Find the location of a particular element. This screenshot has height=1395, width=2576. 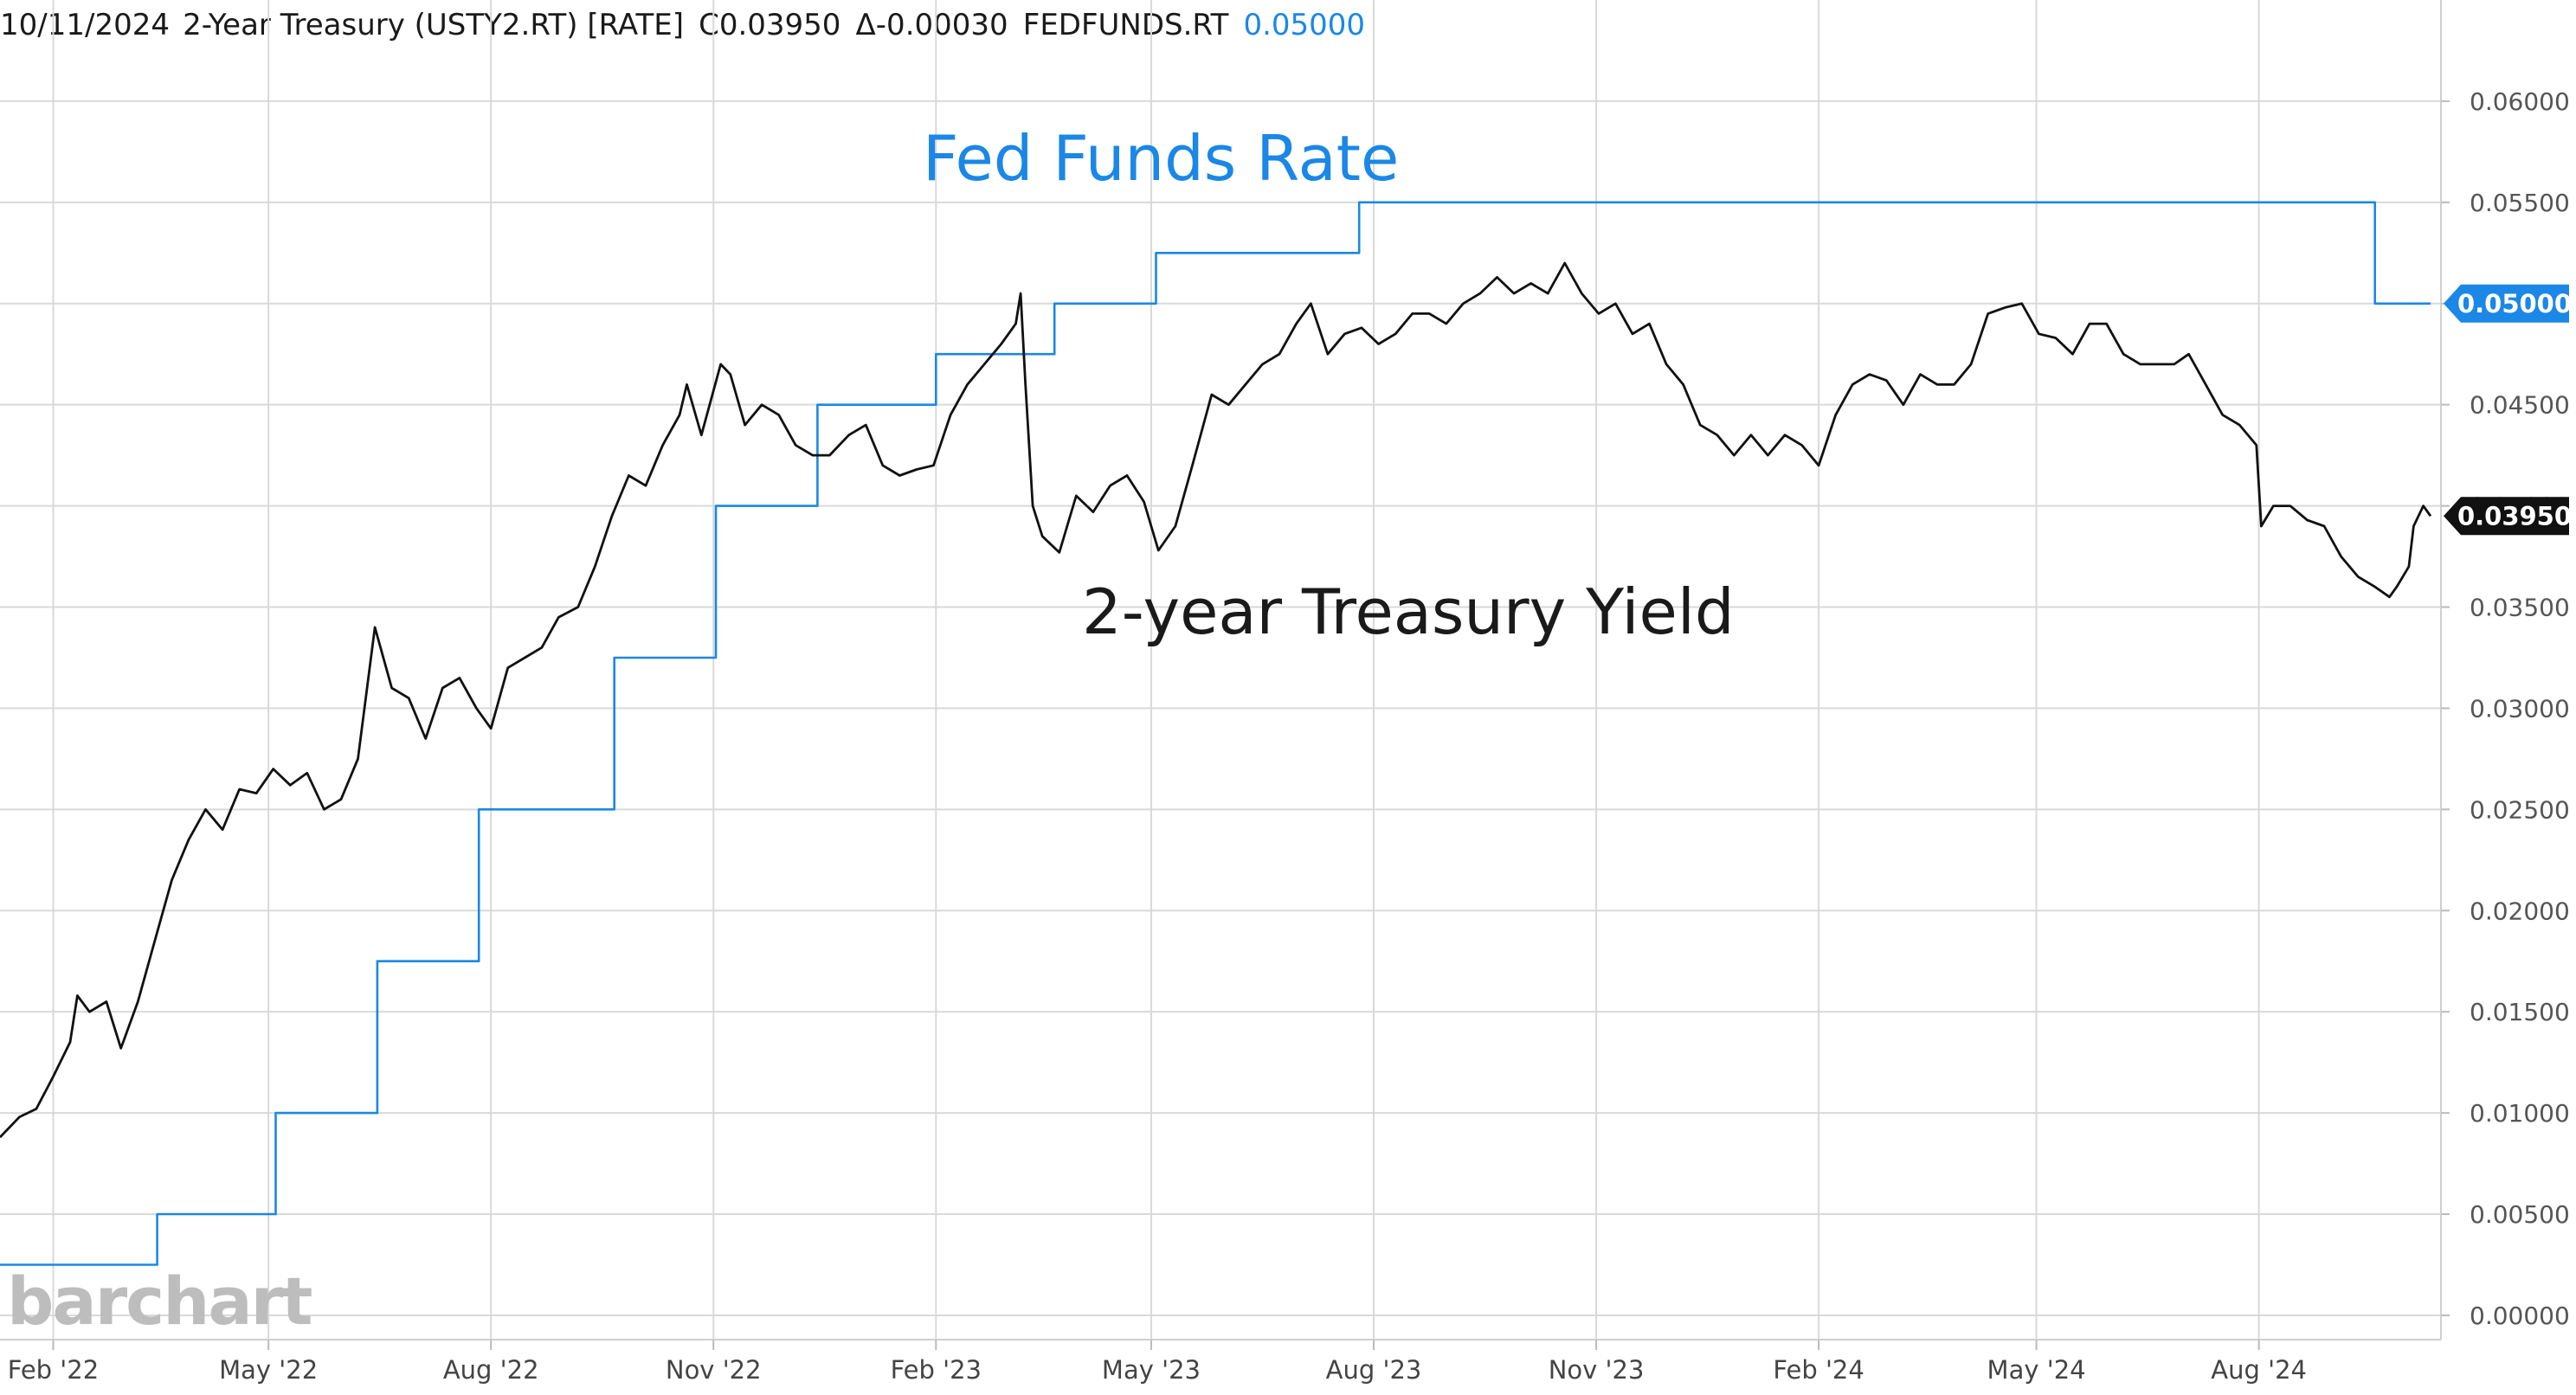

last-value-badges: 0.05000 0.03950 is located at coordinates (2508, 410).